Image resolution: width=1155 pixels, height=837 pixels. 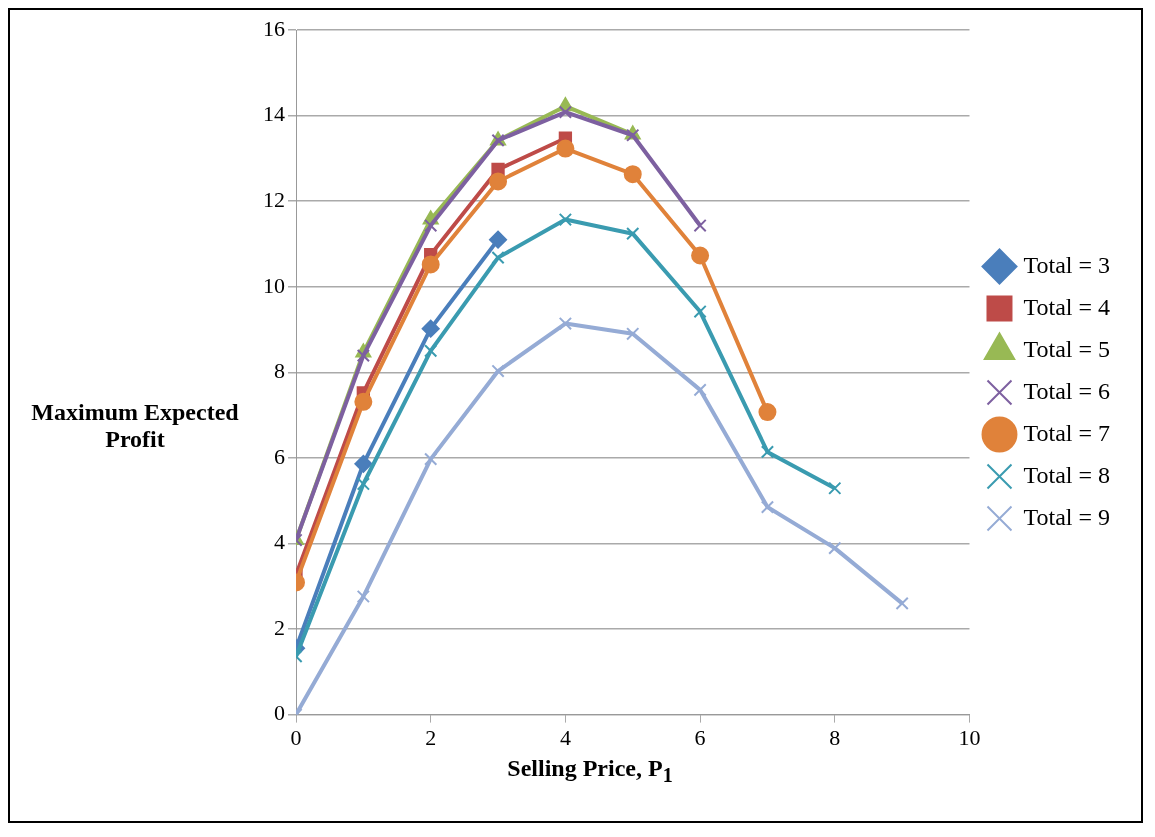 What do you see at coordinates (279, 456) in the screenshot?
I see `y-tick-label: 6` at bounding box center [279, 456].